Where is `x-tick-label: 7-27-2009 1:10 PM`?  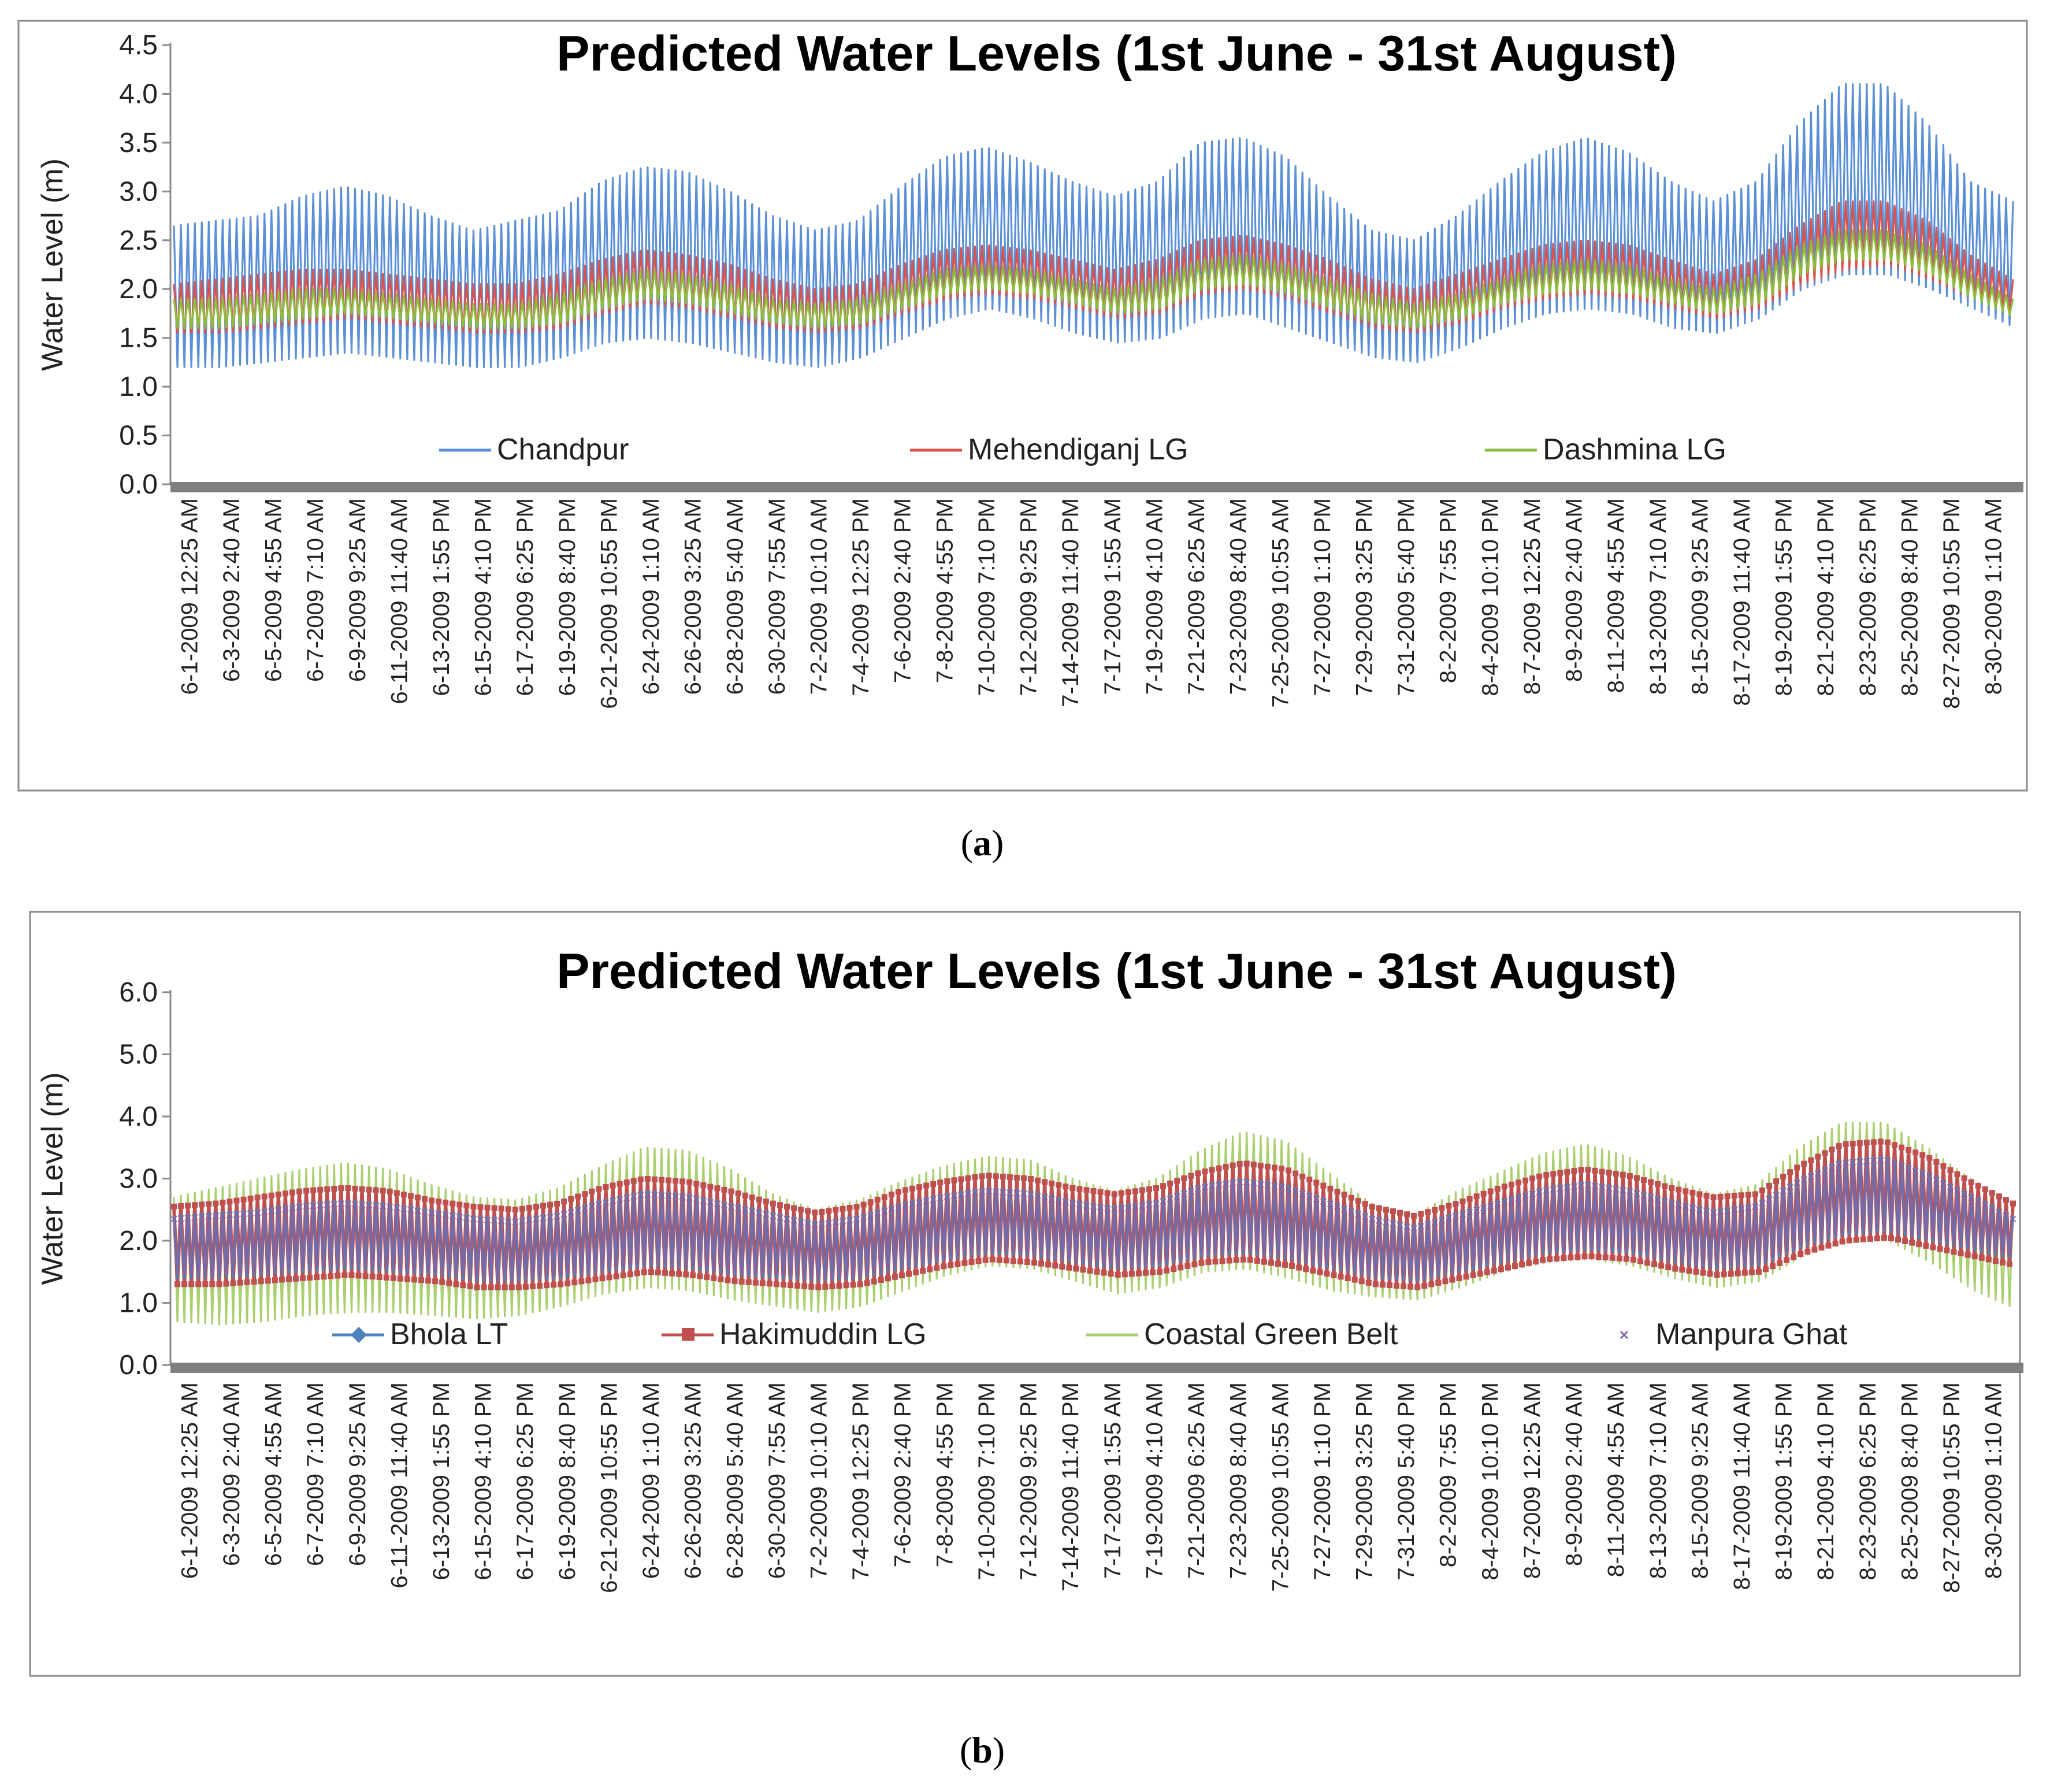 x-tick-label: 7-27-2009 1:10 PM is located at coordinates (1322, 1481).